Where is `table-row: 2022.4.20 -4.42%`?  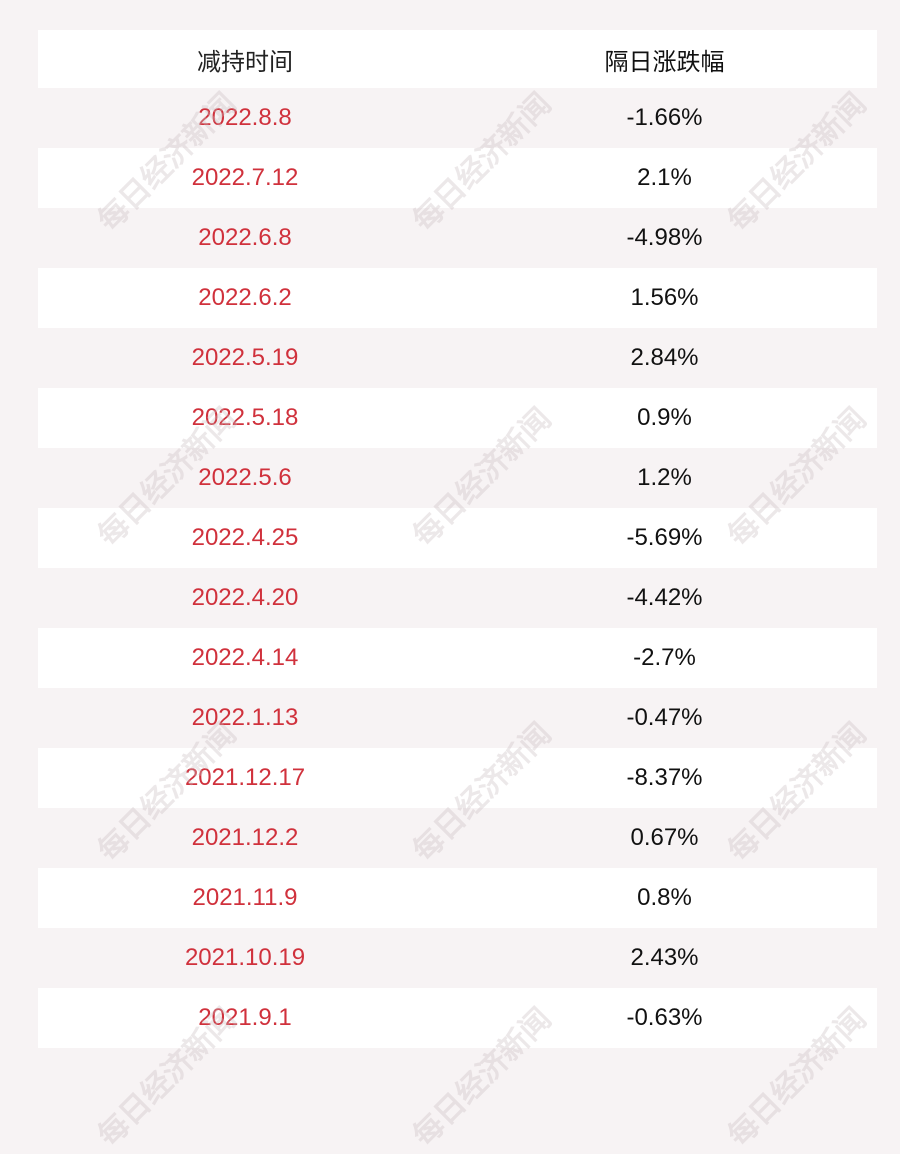 table-row: 2022.4.20 -4.42% is located at coordinates (457, 598).